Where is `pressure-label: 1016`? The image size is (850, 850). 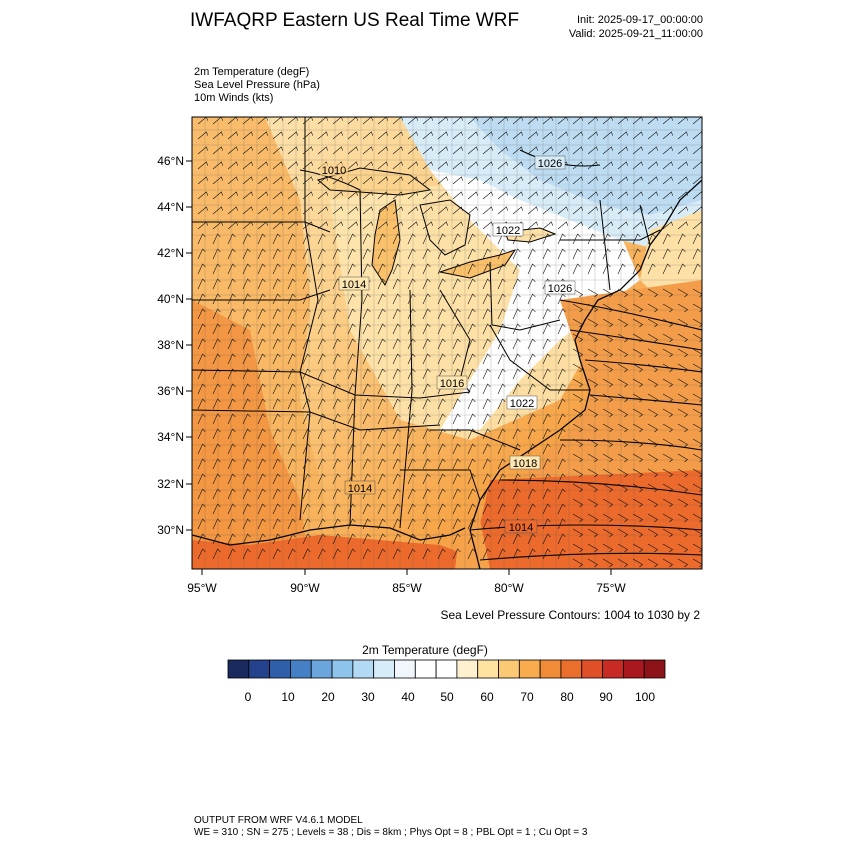
pressure-label: 1016 is located at coordinates (452, 382).